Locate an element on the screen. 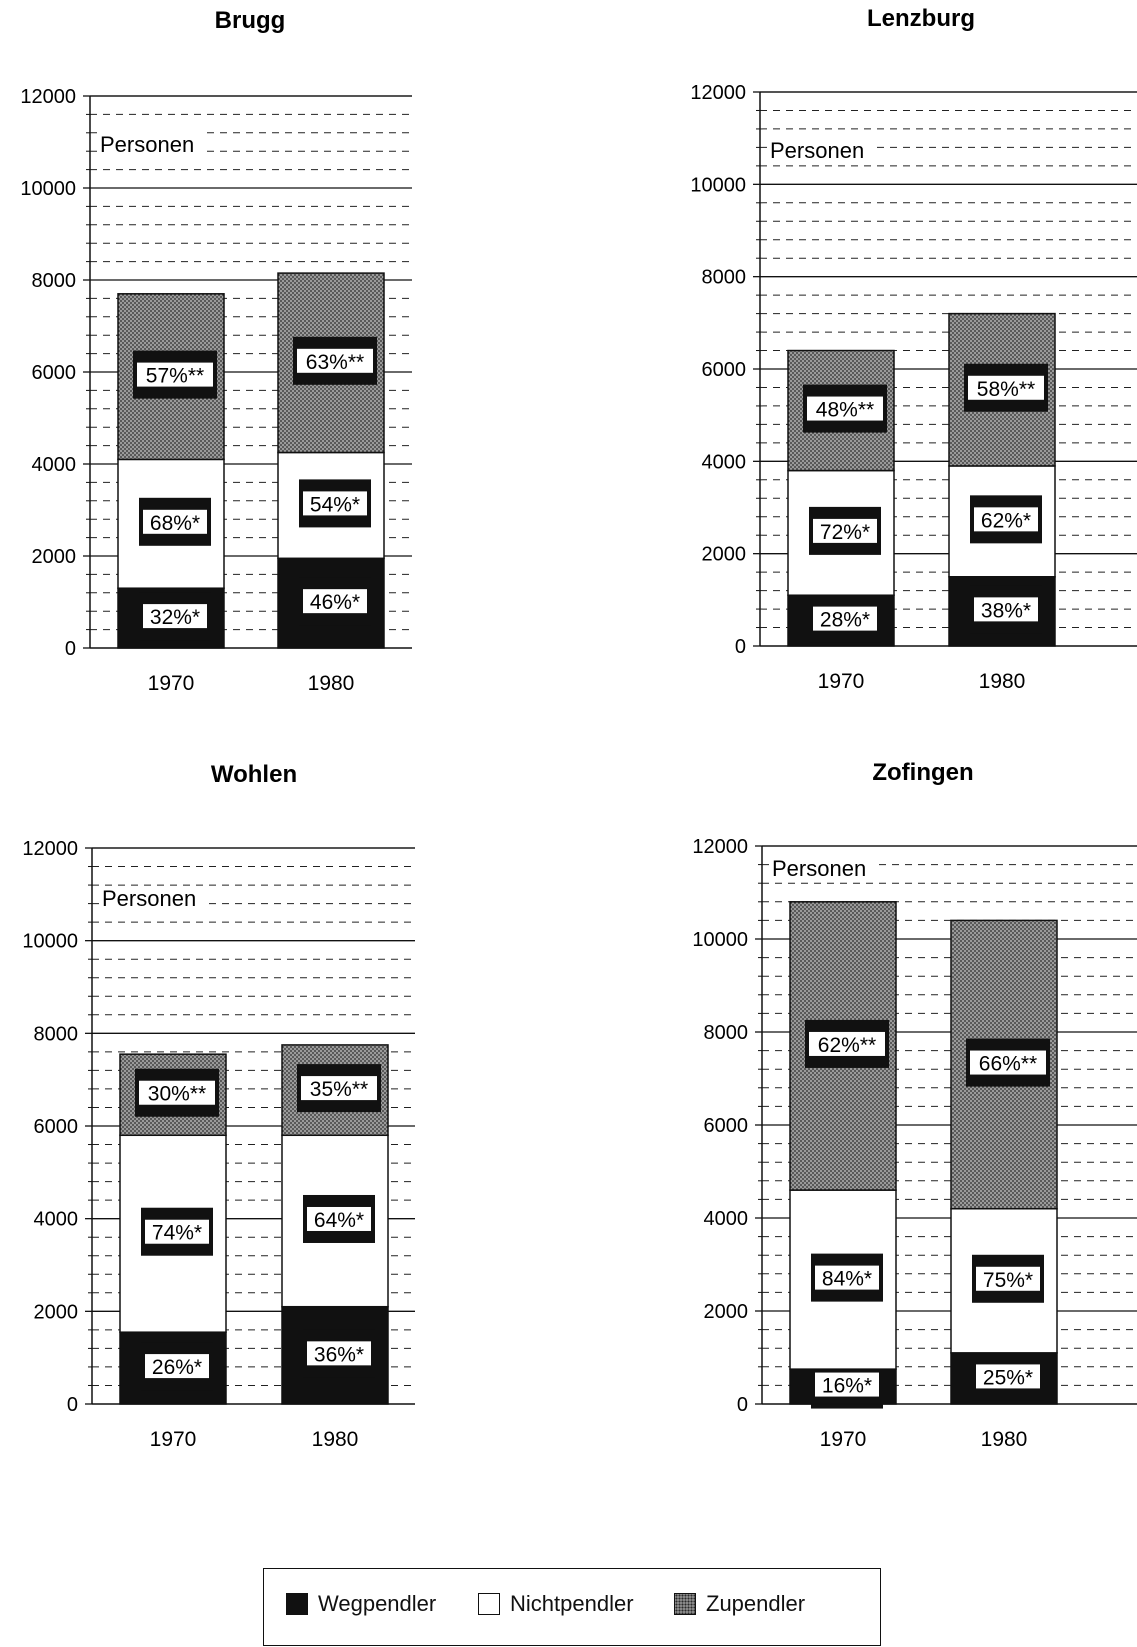 Image resolution: width=1137 pixels, height=1647 pixels. legend-swatch-wegpendler is located at coordinates (297, 1604).